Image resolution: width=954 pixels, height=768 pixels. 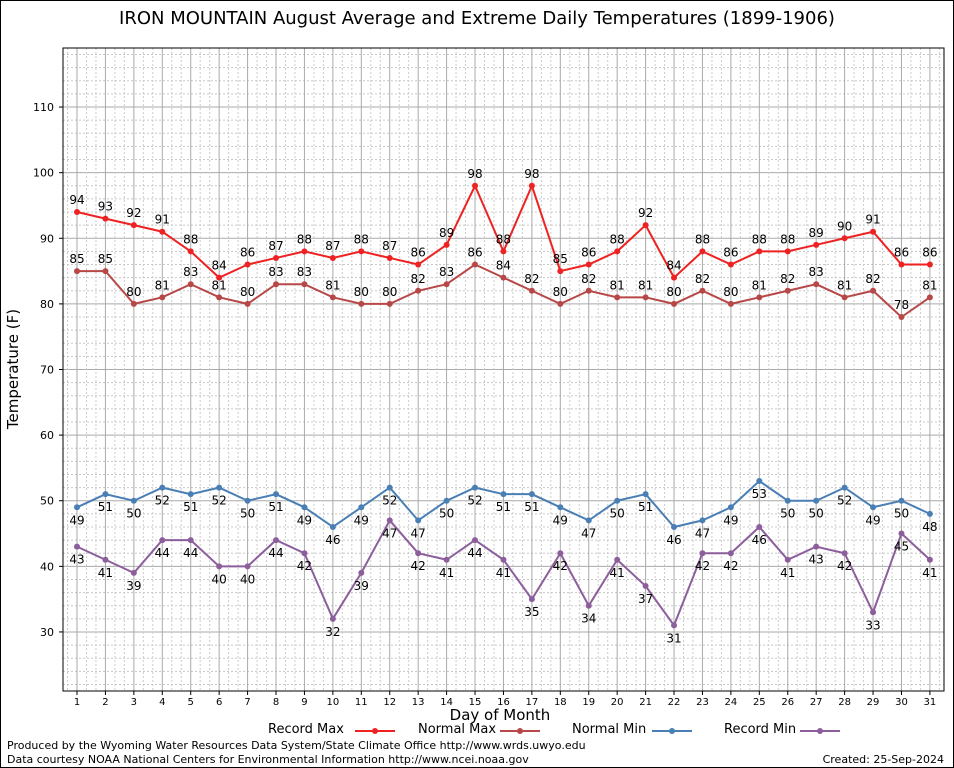 I want to click on x-tick-label: 28, so click(x=844, y=702).